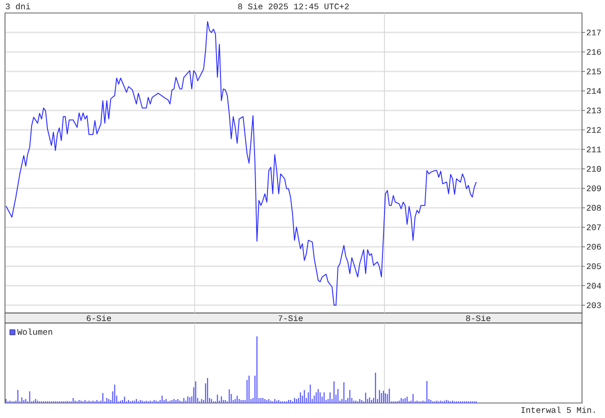  What do you see at coordinates (290, 318) in the screenshot?
I see `x-tick-label: 7-Sie` at bounding box center [290, 318].